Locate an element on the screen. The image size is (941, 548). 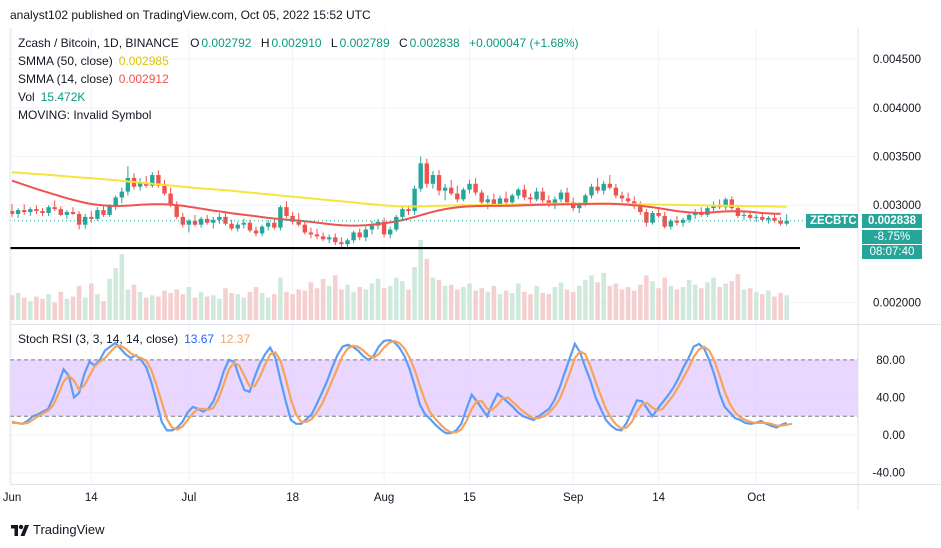
legend-sma50: SMMA (50, close) 0.002985 is located at coordinates (93, 61).